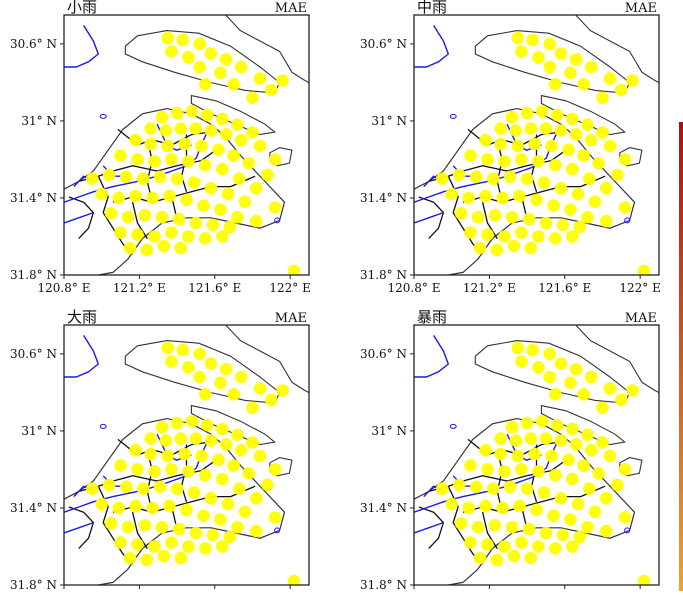 This screenshot has height=595, width=683. I want to click on y-tick-label: 31.8° N, so click(383, 275).